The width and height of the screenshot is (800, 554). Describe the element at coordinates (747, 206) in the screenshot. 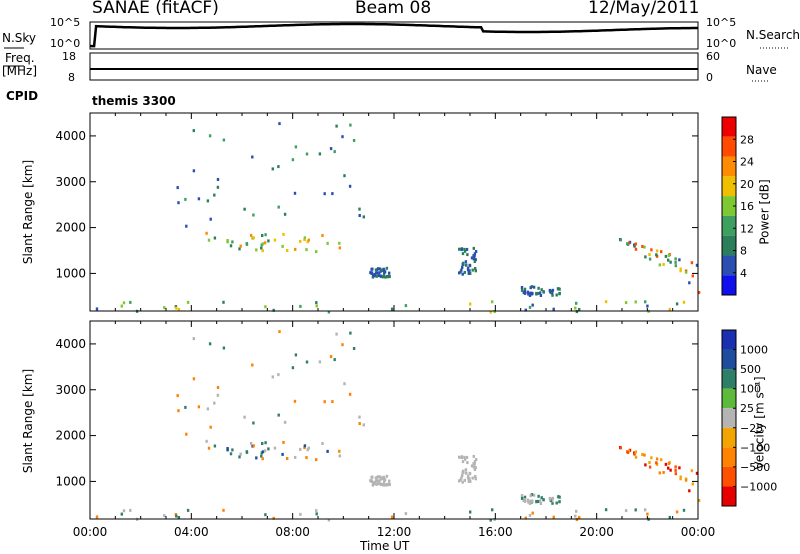

I see `power-colorbar-tick-label: 16` at that location.